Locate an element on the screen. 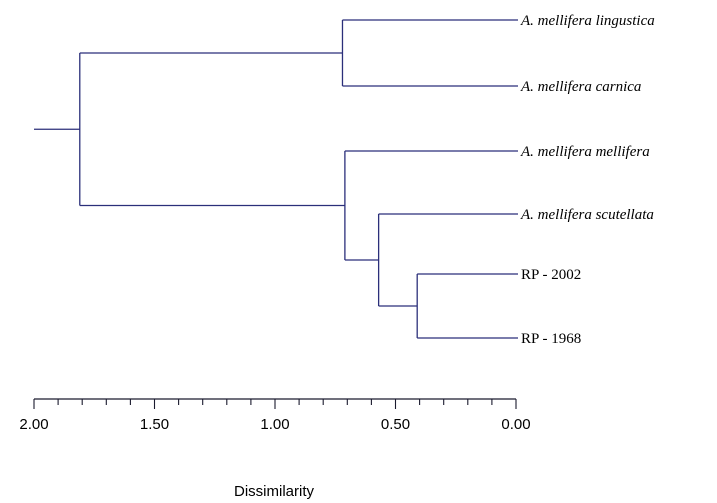  axis-title: Dissimilarity is located at coordinates (274, 491).